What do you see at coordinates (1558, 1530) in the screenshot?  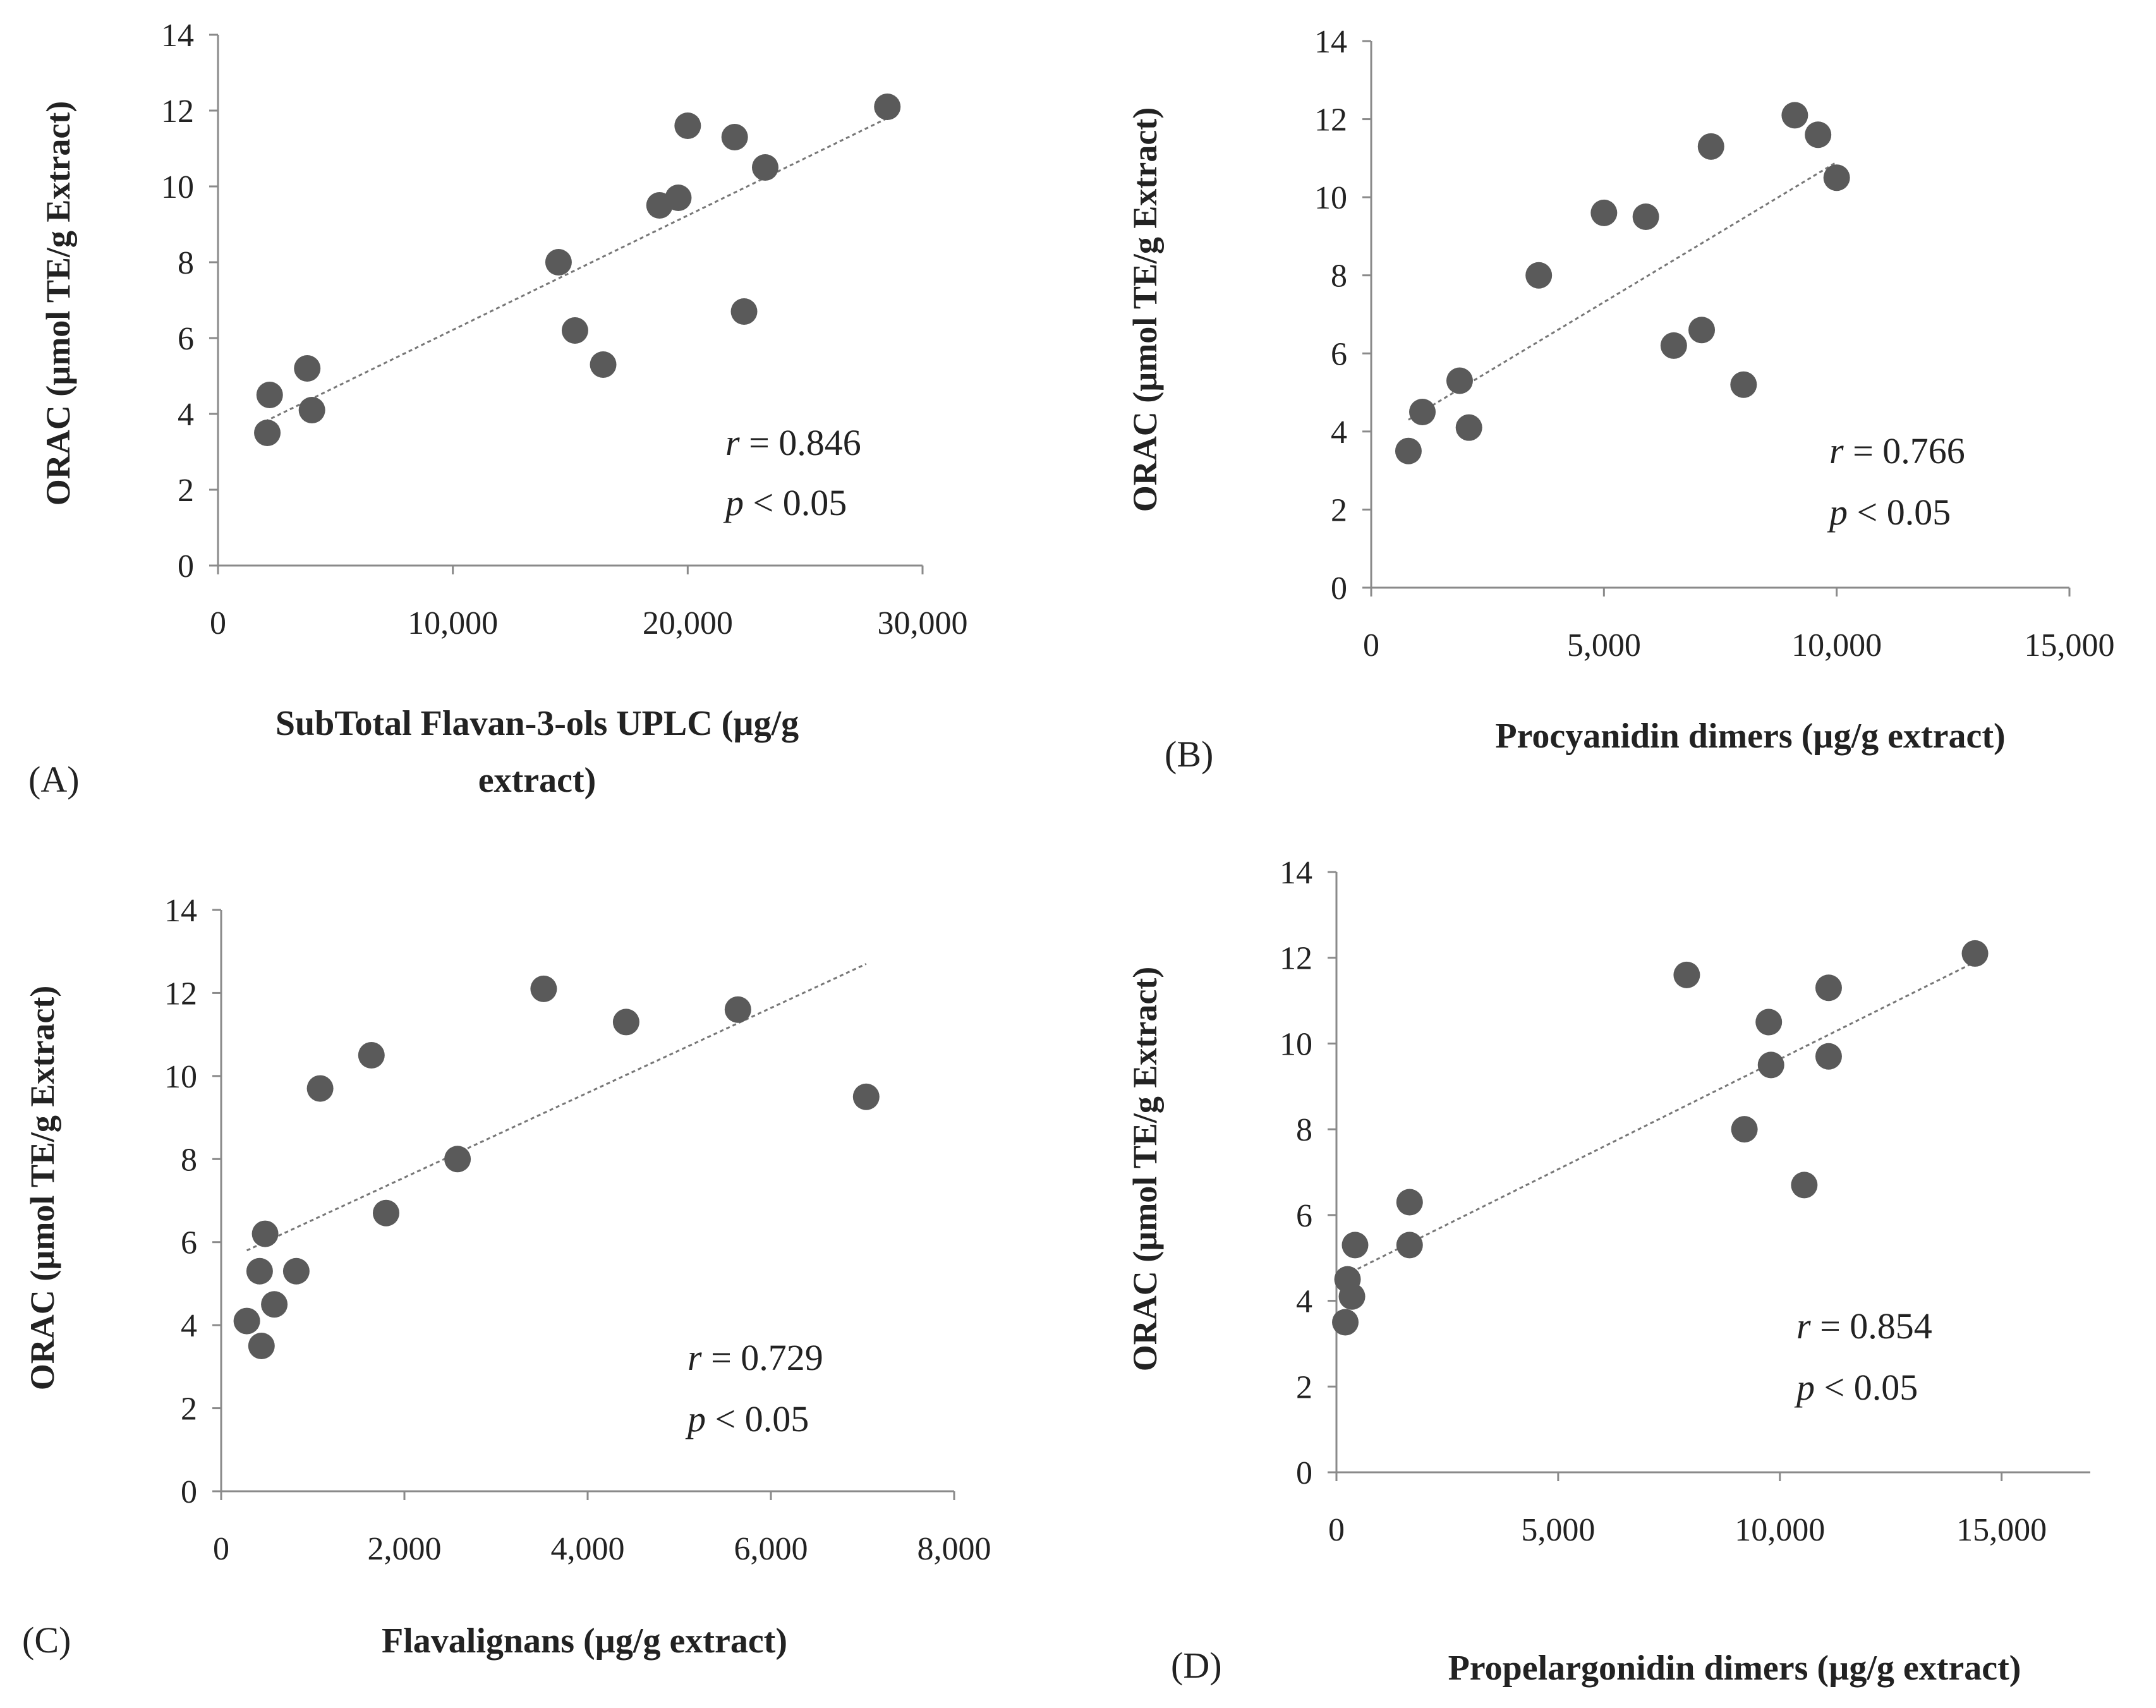 I see `panel-d-x-tick-label: 5,000` at bounding box center [1558, 1530].